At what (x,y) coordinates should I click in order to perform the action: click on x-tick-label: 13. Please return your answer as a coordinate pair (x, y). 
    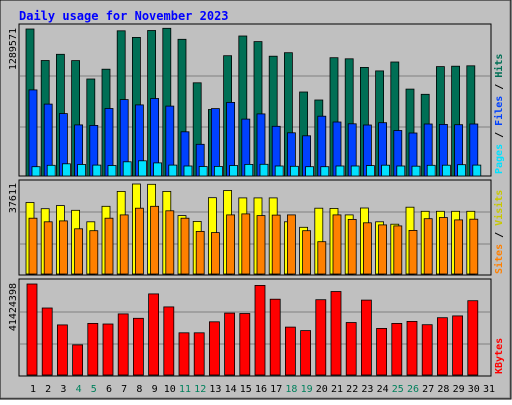
    Looking at the image, I should click on (215, 389).